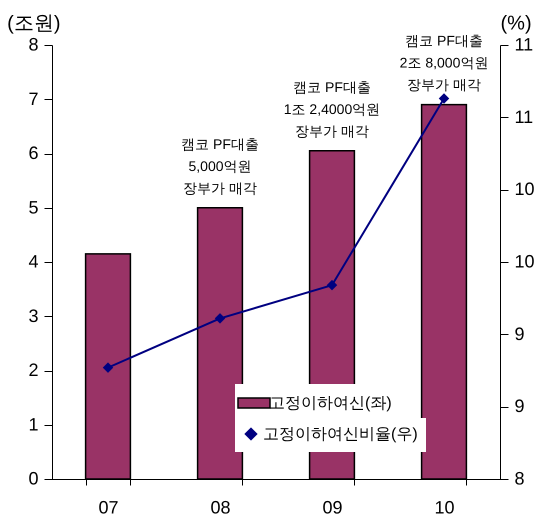 The width and height of the screenshot is (553, 517). I want to click on x-tick-label: 07, so click(108, 507).